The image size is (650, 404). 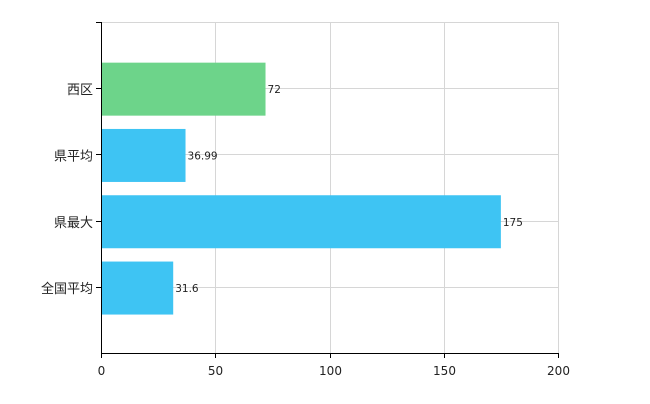 I want to click on data-label: 36.99, so click(x=203, y=156).